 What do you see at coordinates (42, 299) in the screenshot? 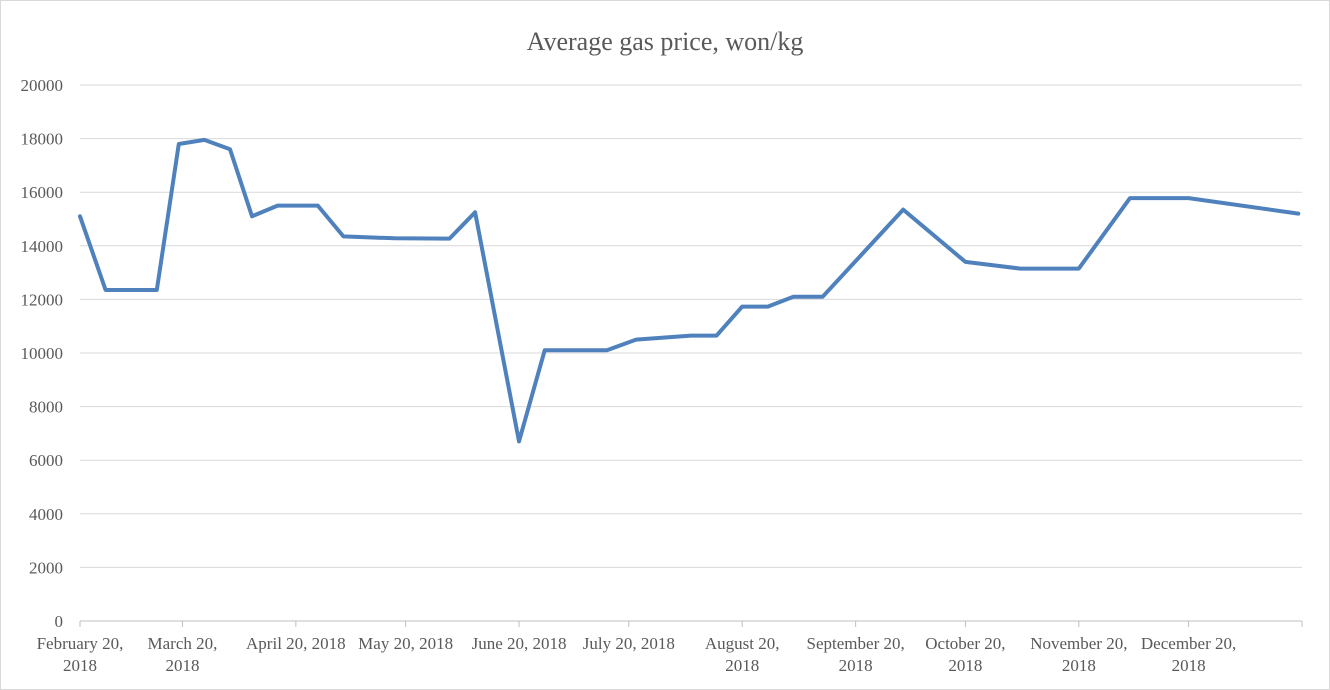
I see `y-tick-label: 12000` at bounding box center [42, 299].